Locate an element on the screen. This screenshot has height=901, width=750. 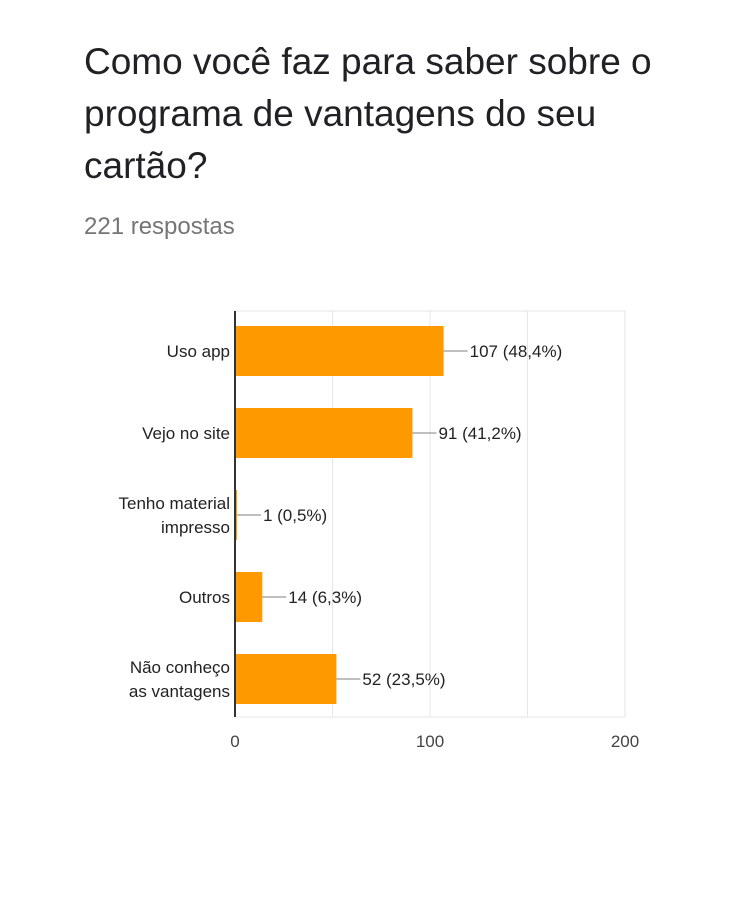
x-tick-label: 200 is located at coordinates (625, 741).